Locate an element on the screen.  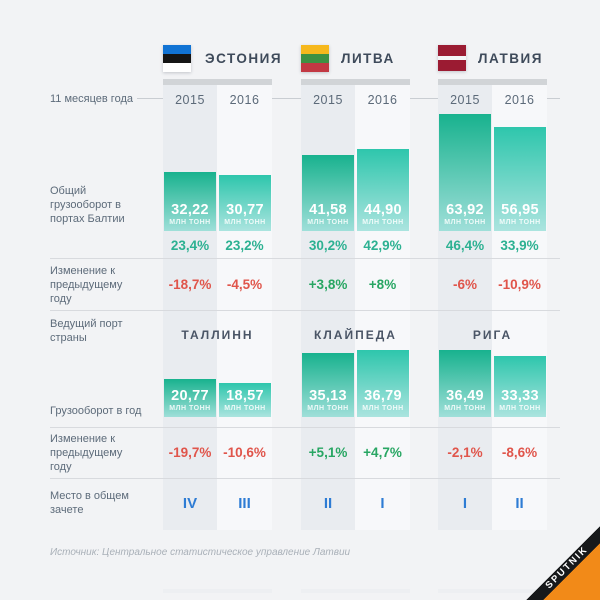
port-name-tallinn: ТАЛЛИНН is located at coordinates (217, 335).